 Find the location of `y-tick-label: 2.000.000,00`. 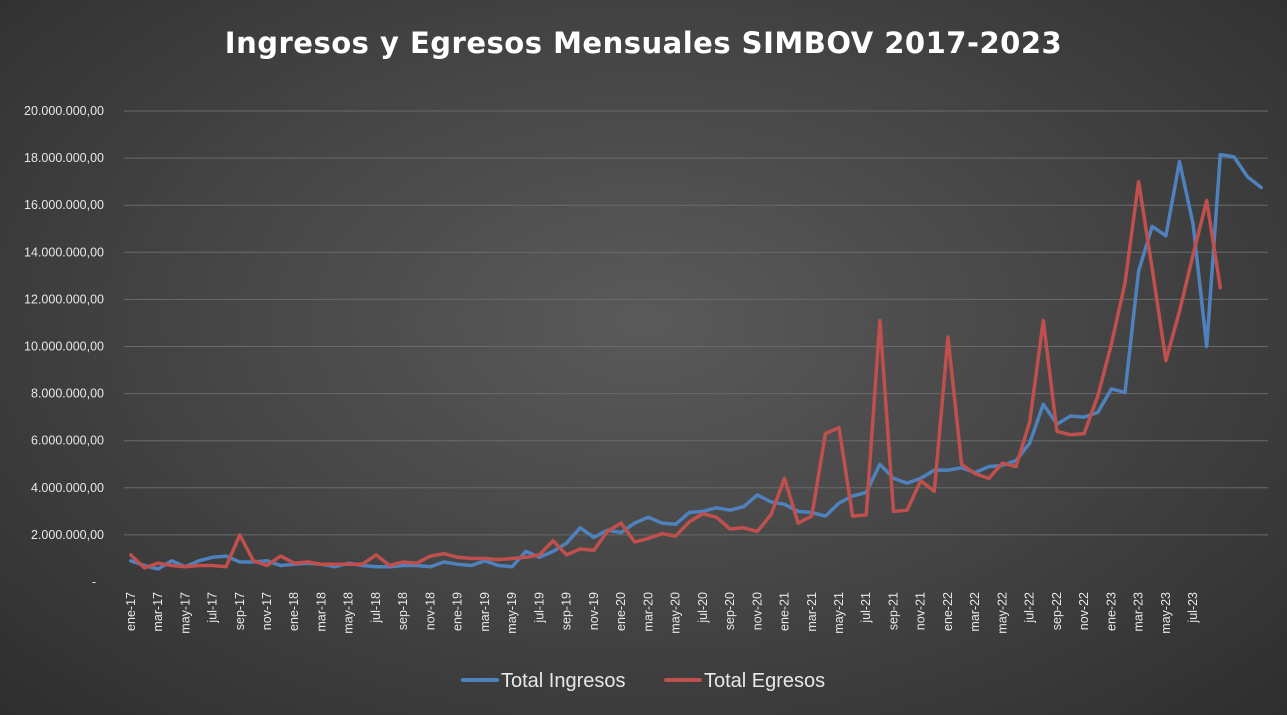

y-tick-label: 2.000.000,00 is located at coordinates (67, 535).